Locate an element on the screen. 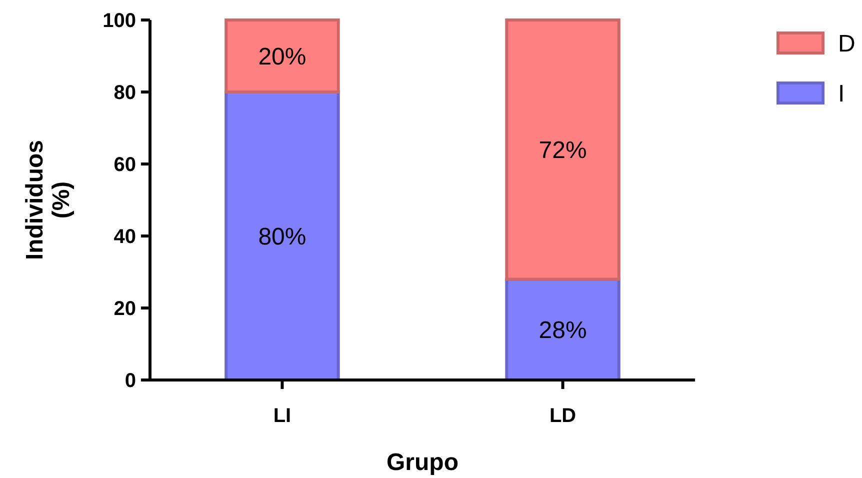 The height and width of the screenshot is (478, 862). x-axis-title: Grupo is located at coordinates (422, 462).